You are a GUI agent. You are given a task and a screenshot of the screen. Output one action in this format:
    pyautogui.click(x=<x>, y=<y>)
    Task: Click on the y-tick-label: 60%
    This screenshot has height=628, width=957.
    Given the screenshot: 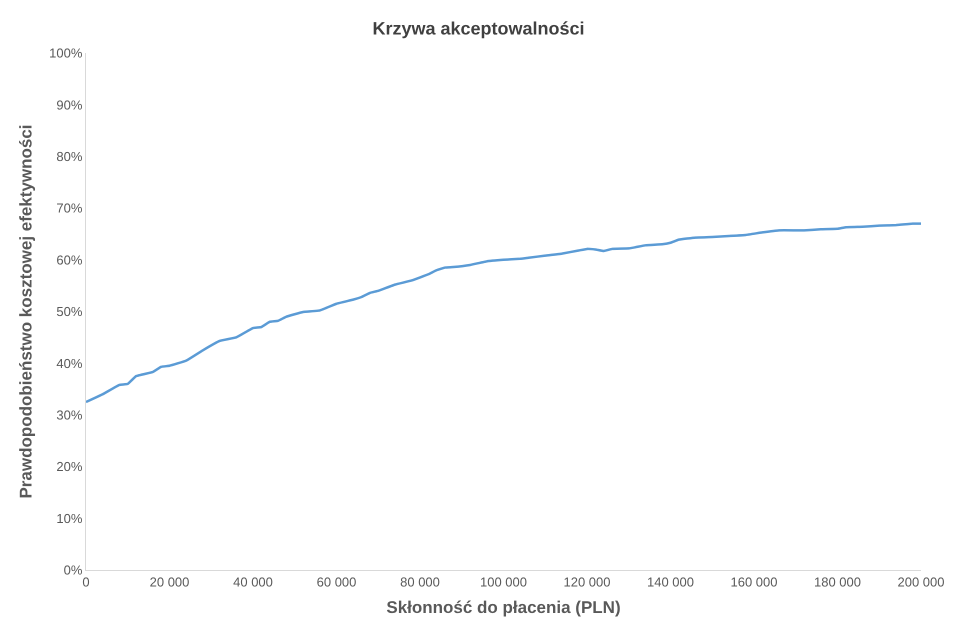 What is the action you would take?
    pyautogui.click(x=69, y=260)
    